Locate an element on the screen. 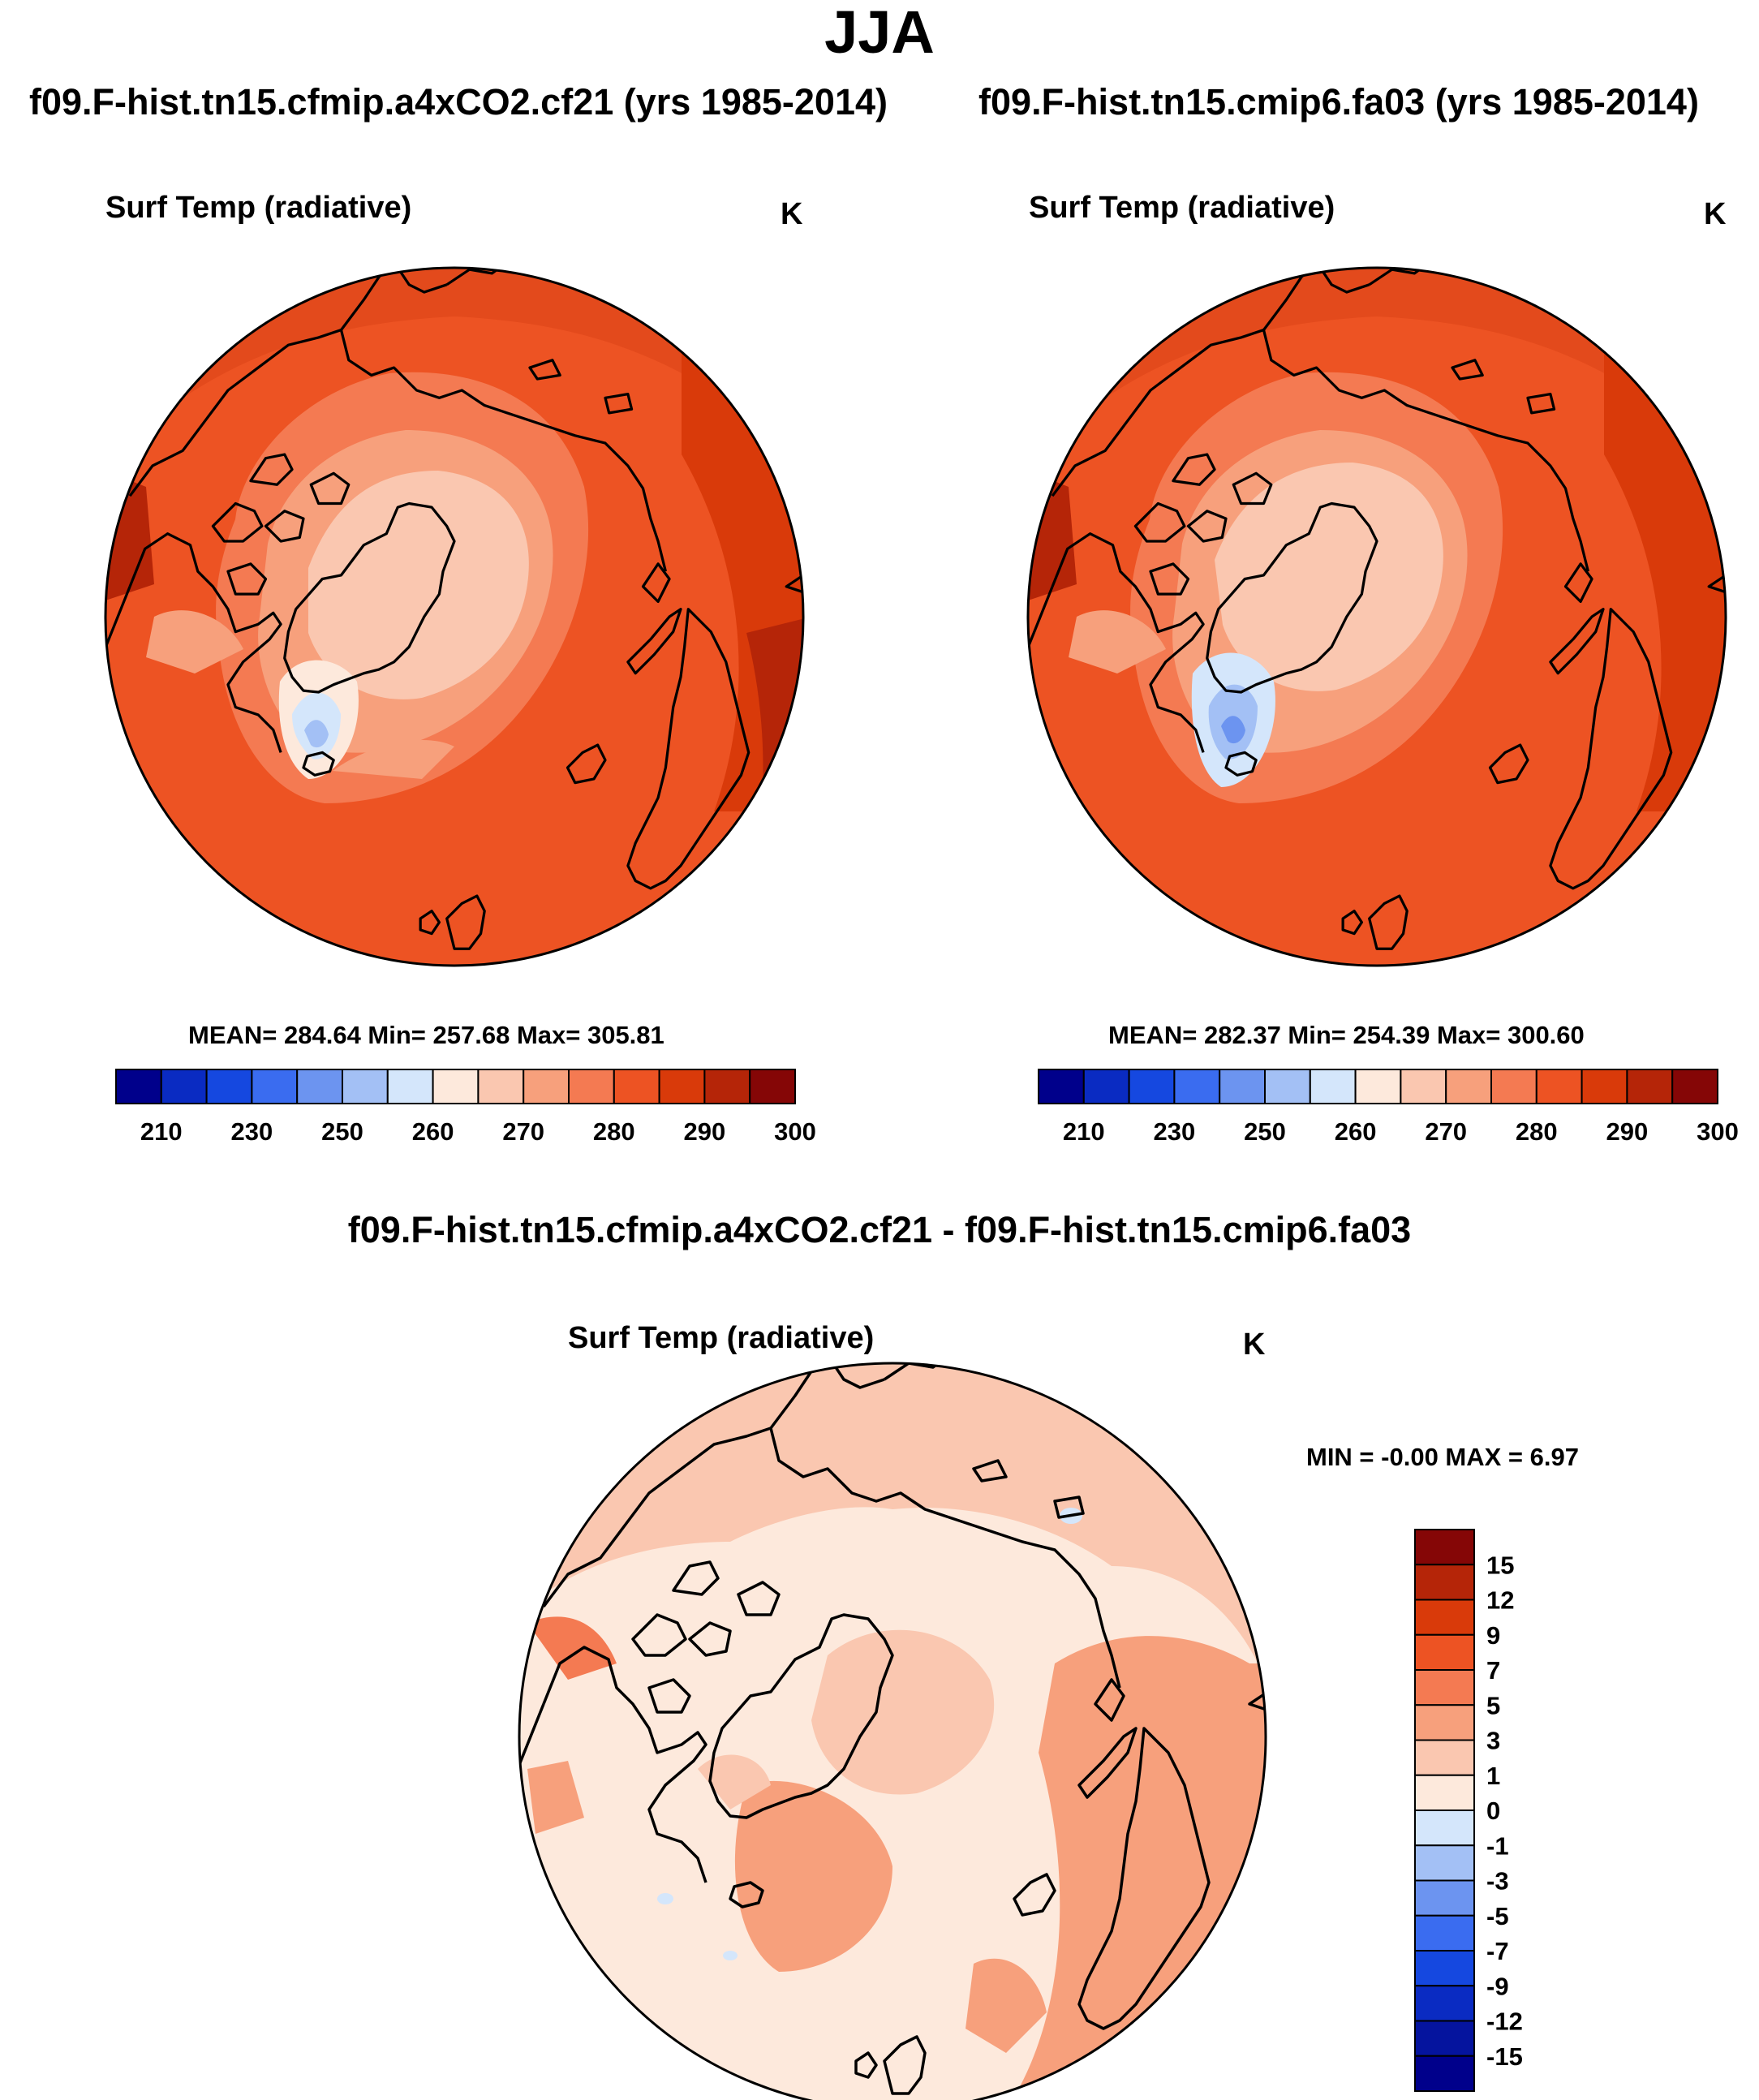 The width and height of the screenshot is (1759, 2100). diff-colorbar-tick-label: 15 is located at coordinates (1500, 1565).